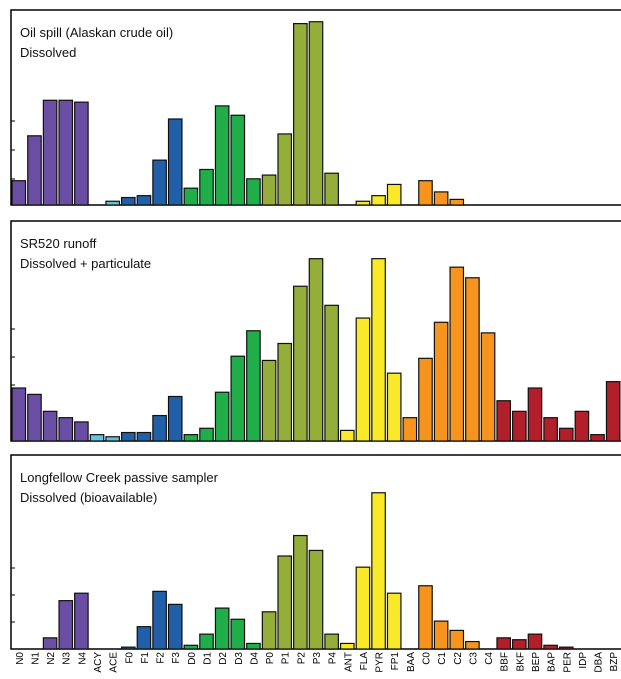 Image resolution: width=621 pixels, height=679 pixels. What do you see at coordinates (614, 662) in the screenshot?
I see `x-tick-label: BZP` at bounding box center [614, 662].